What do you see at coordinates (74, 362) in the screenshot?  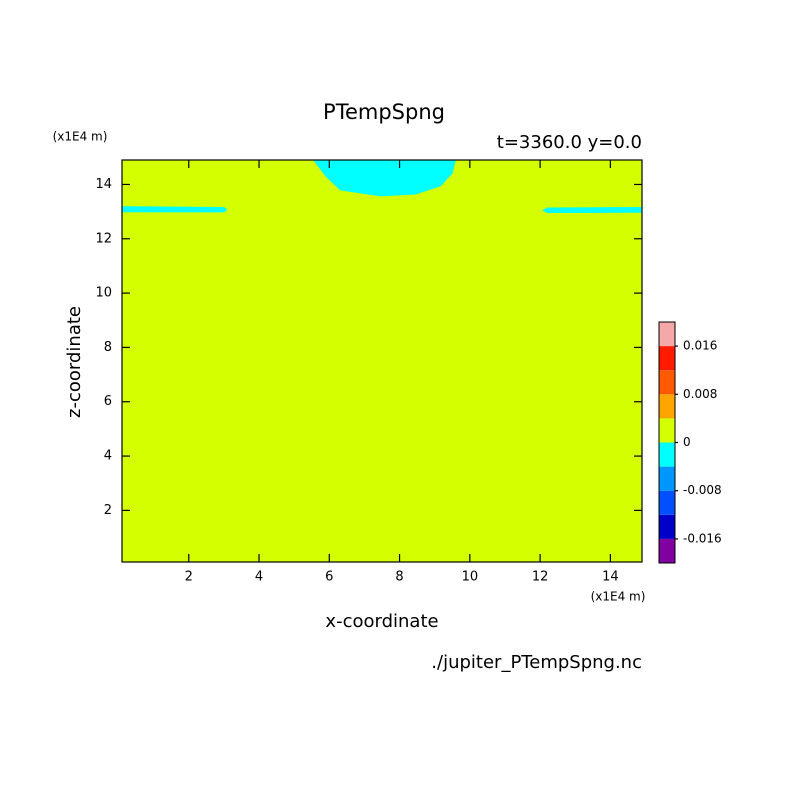 I see `y-axis-label: z-coordinate` at bounding box center [74, 362].